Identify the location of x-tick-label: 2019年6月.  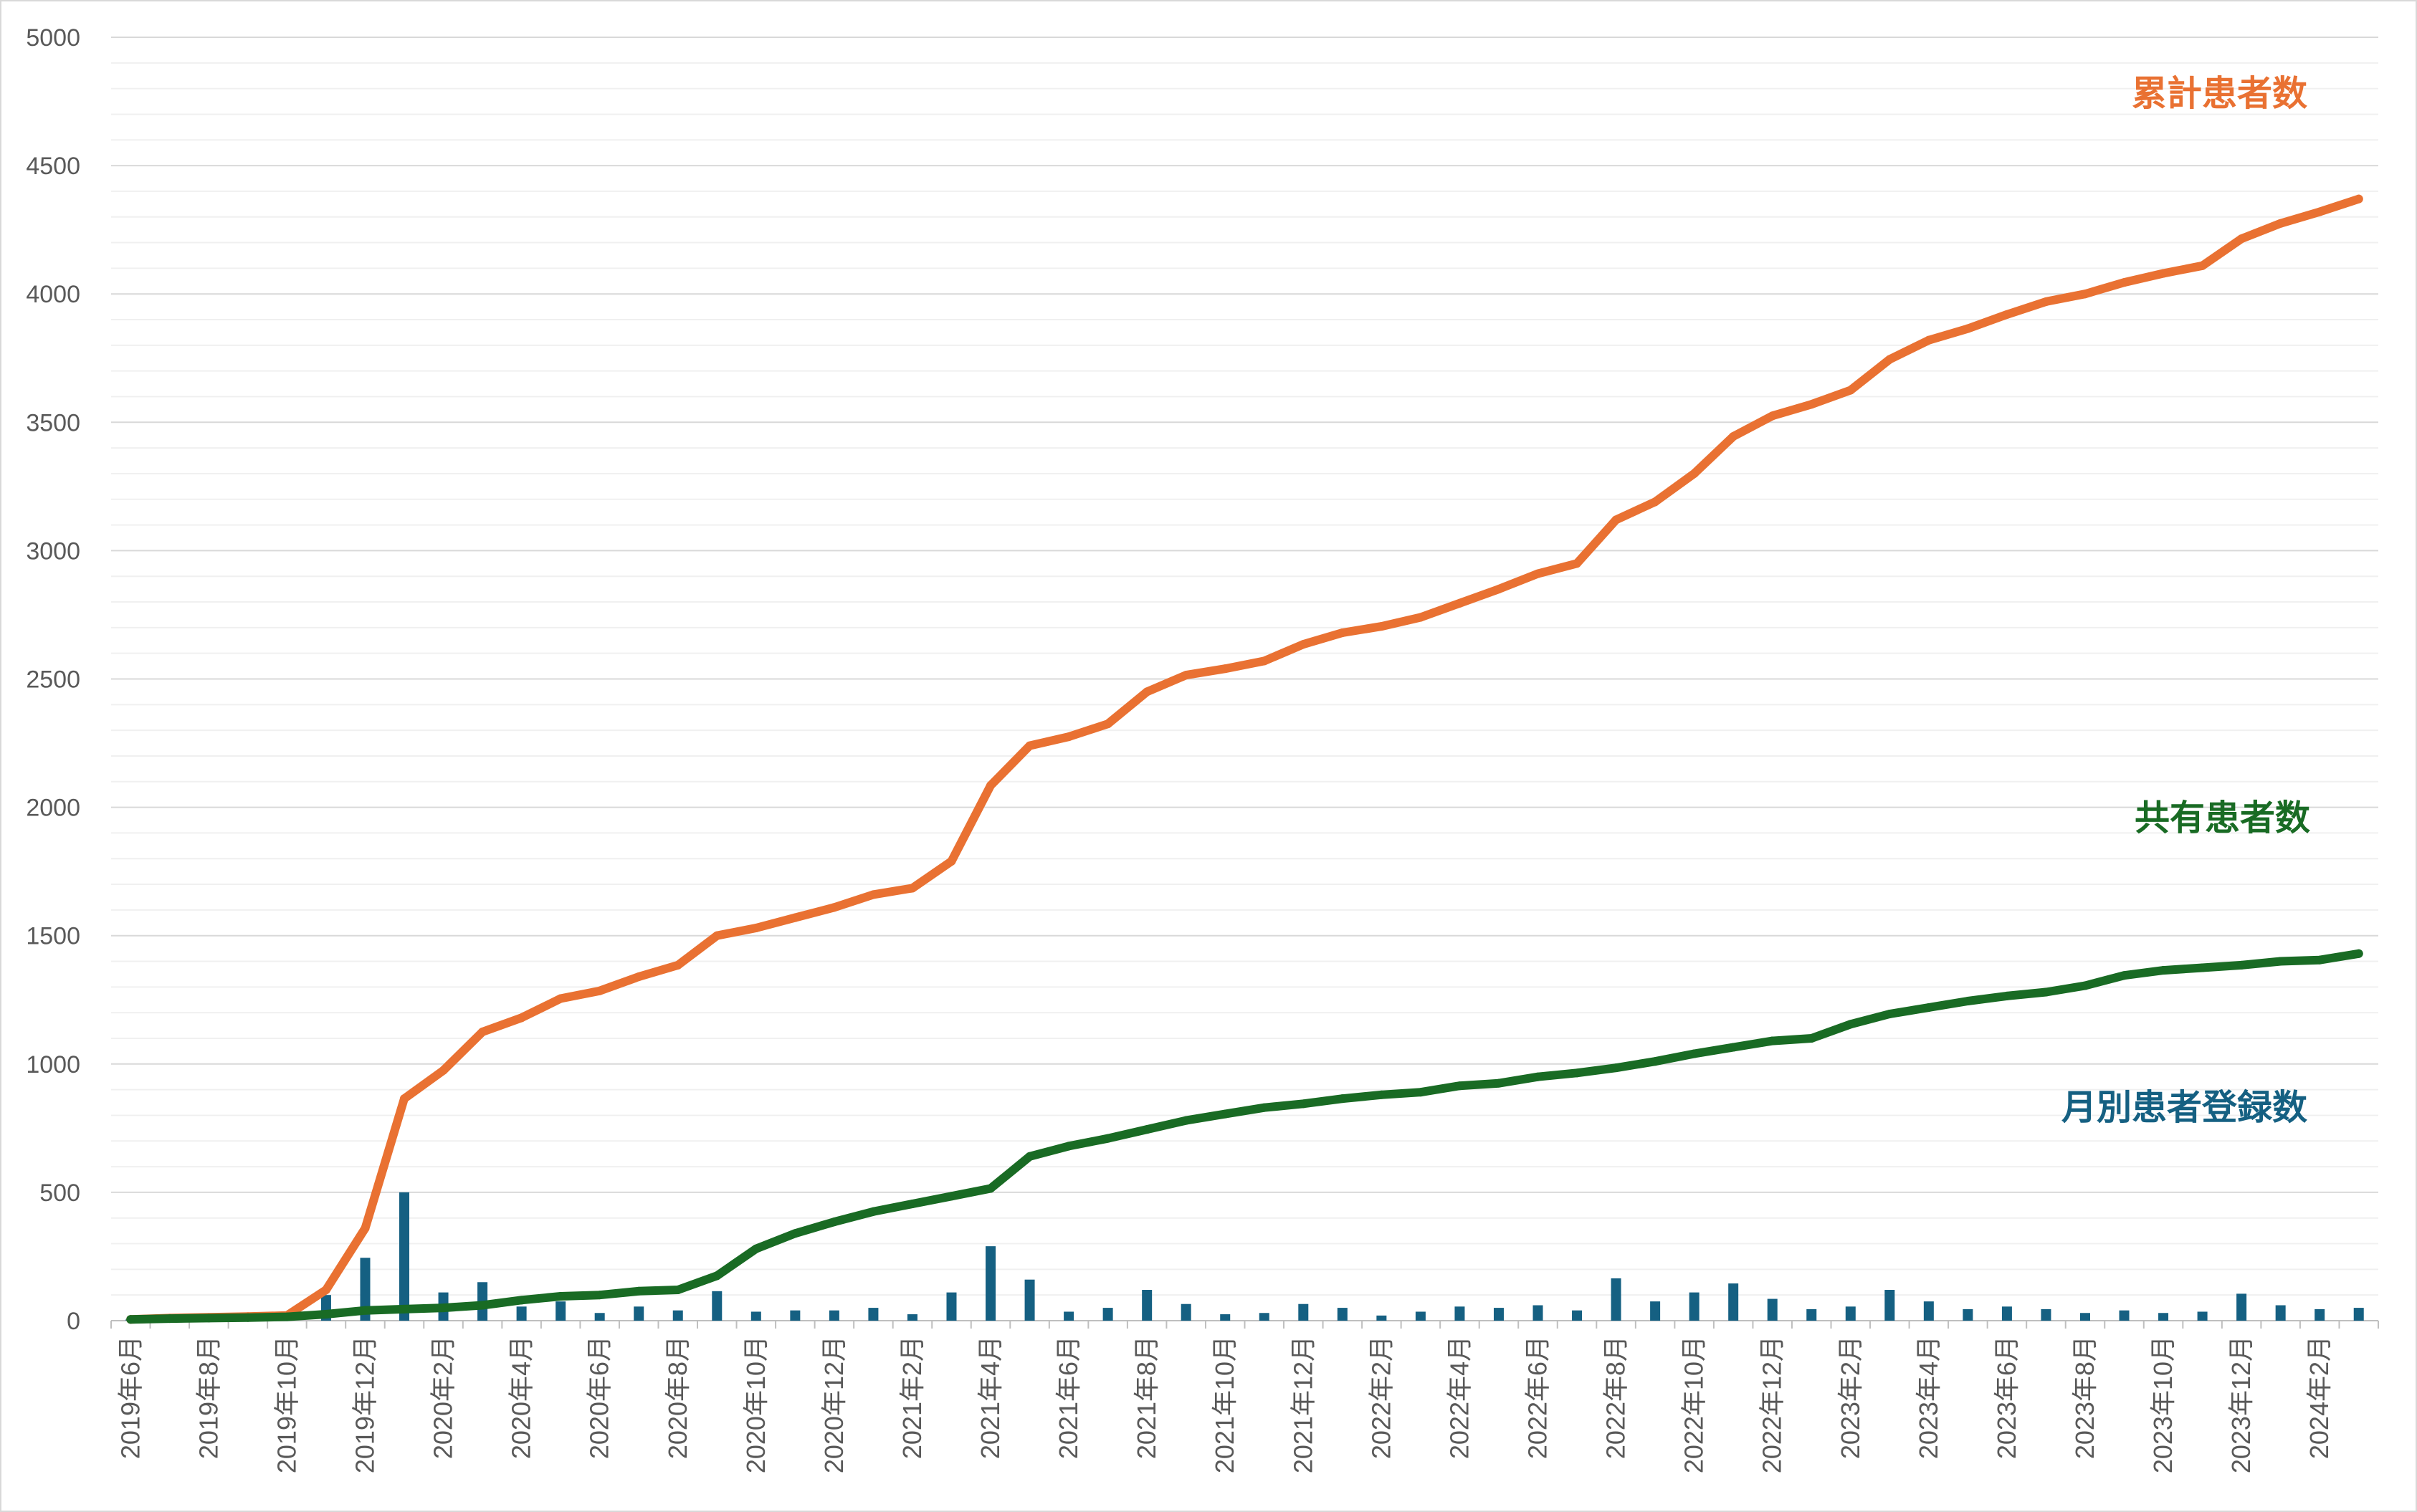
(130, 1397).